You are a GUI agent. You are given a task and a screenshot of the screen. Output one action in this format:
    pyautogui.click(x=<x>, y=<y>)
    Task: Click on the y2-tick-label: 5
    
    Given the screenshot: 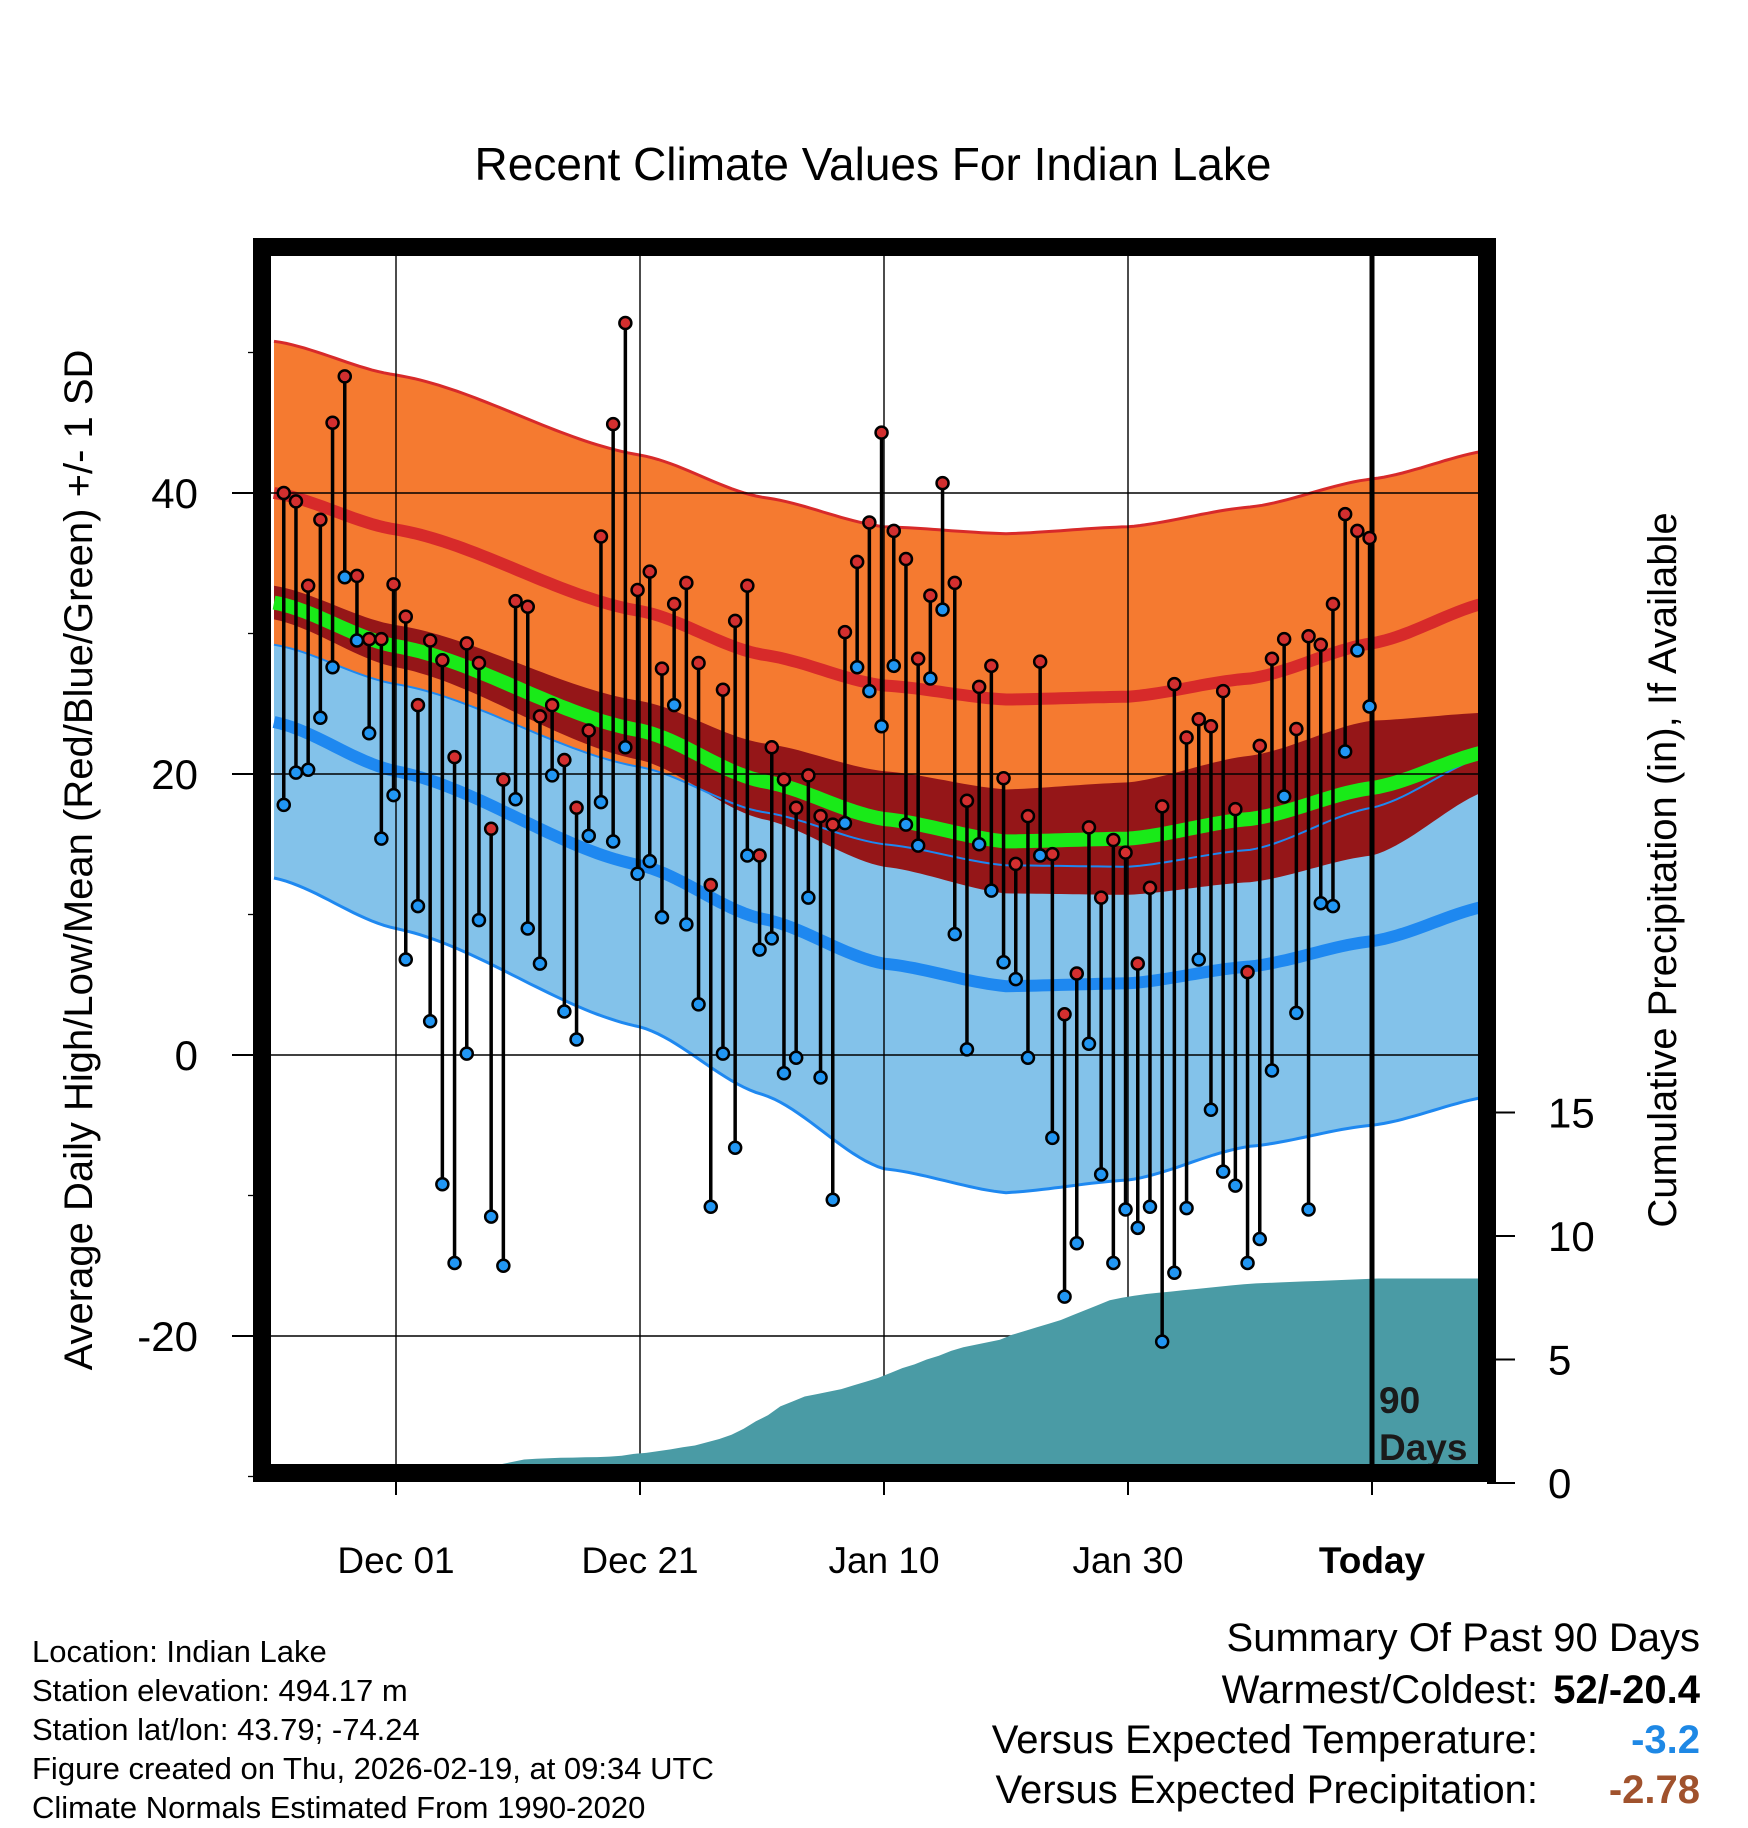 What is the action you would take?
    pyautogui.click(x=1559, y=1360)
    